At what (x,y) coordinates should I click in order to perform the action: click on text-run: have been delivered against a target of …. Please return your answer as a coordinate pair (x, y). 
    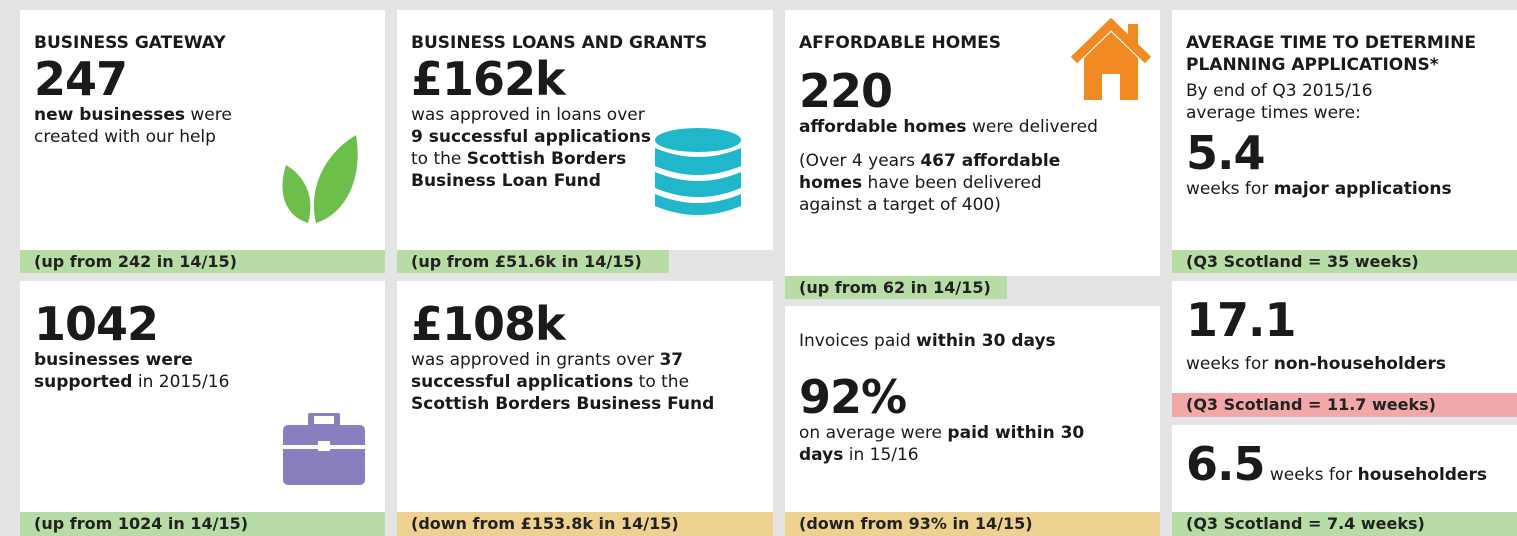
    Looking at the image, I should click on (920, 194).